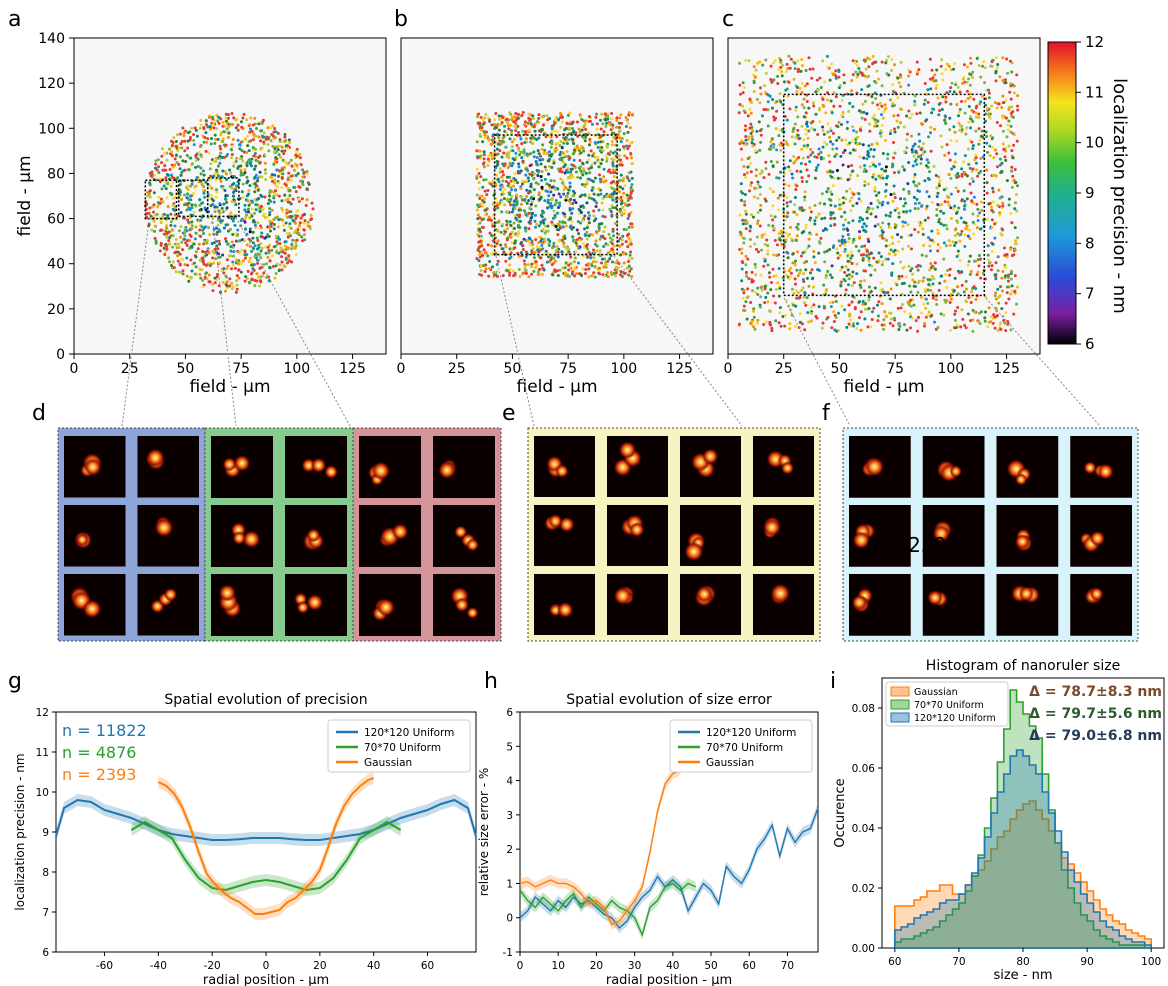  What do you see at coordinates (1086, 962) in the screenshot?
I see `x-tick-label: 90` at bounding box center [1086, 962].